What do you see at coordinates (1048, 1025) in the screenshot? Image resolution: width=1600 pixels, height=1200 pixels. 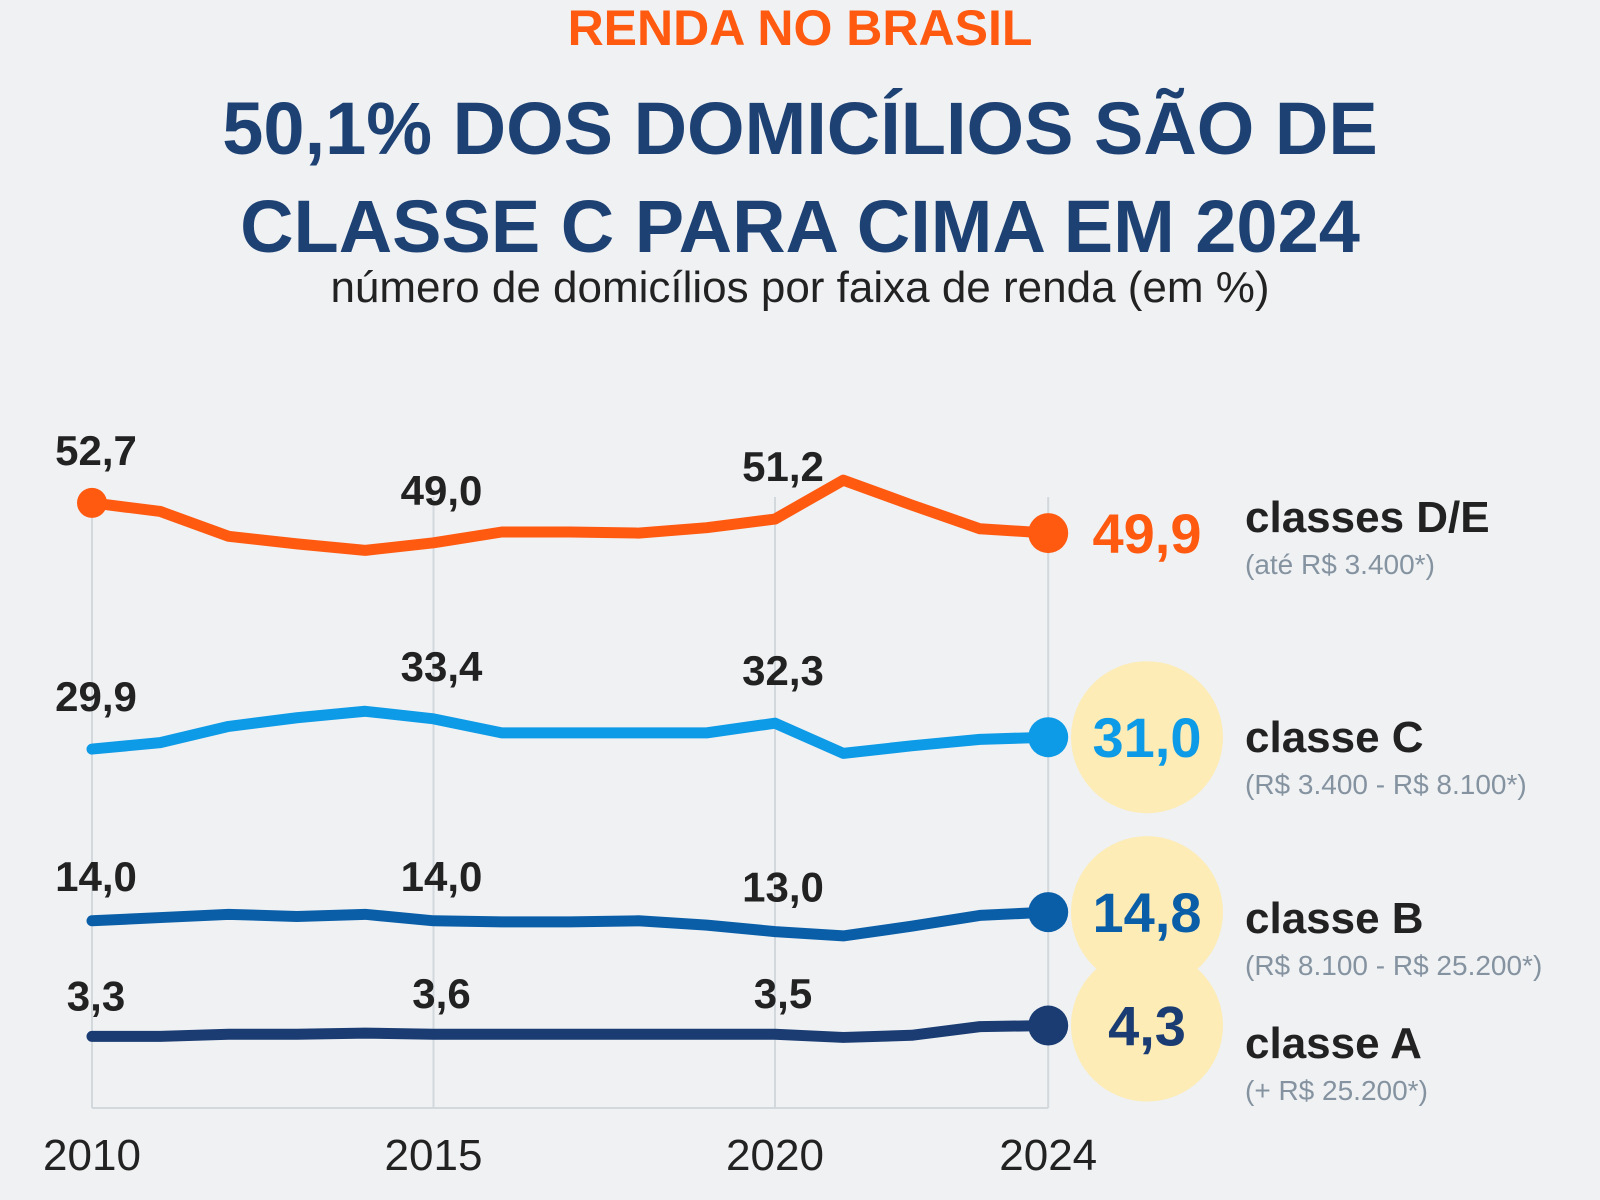 I see `end-point-a` at bounding box center [1048, 1025].